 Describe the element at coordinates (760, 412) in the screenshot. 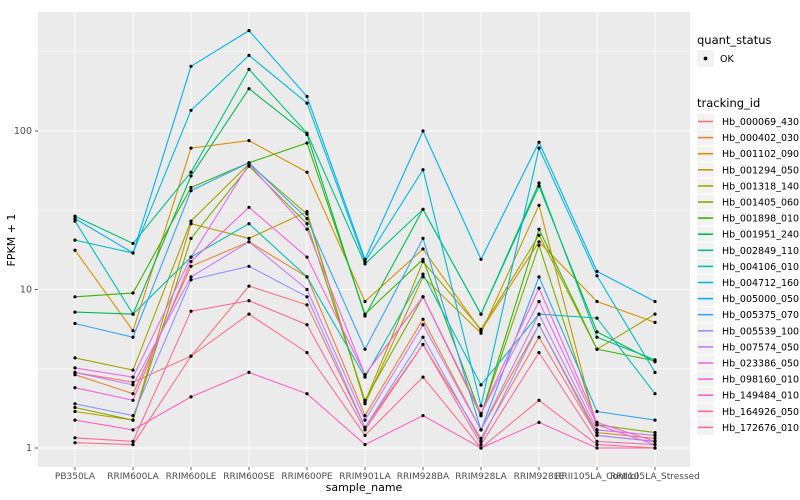

I see `legend-entry-label: Hb_164926_050` at that location.